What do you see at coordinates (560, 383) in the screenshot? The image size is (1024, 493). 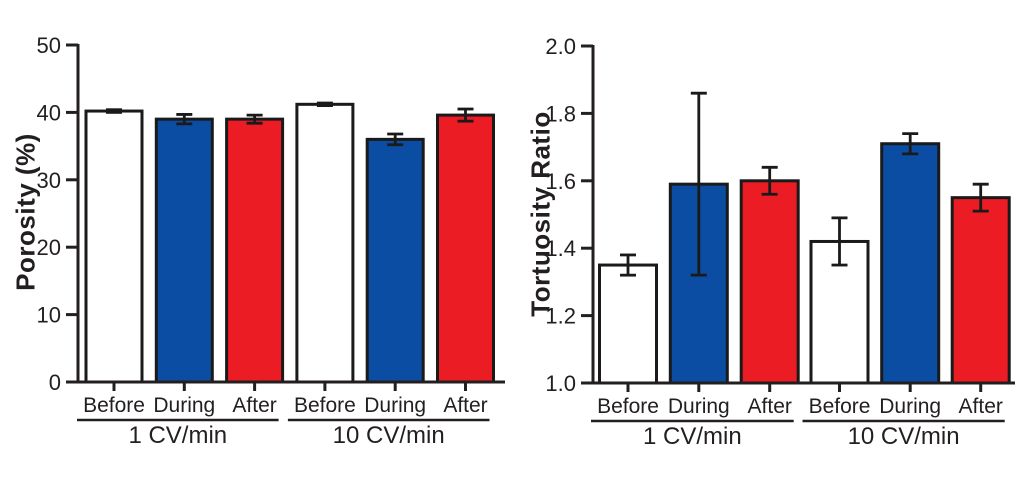 I see `tortuosity-y-tick-label: 1.0` at bounding box center [560, 383].